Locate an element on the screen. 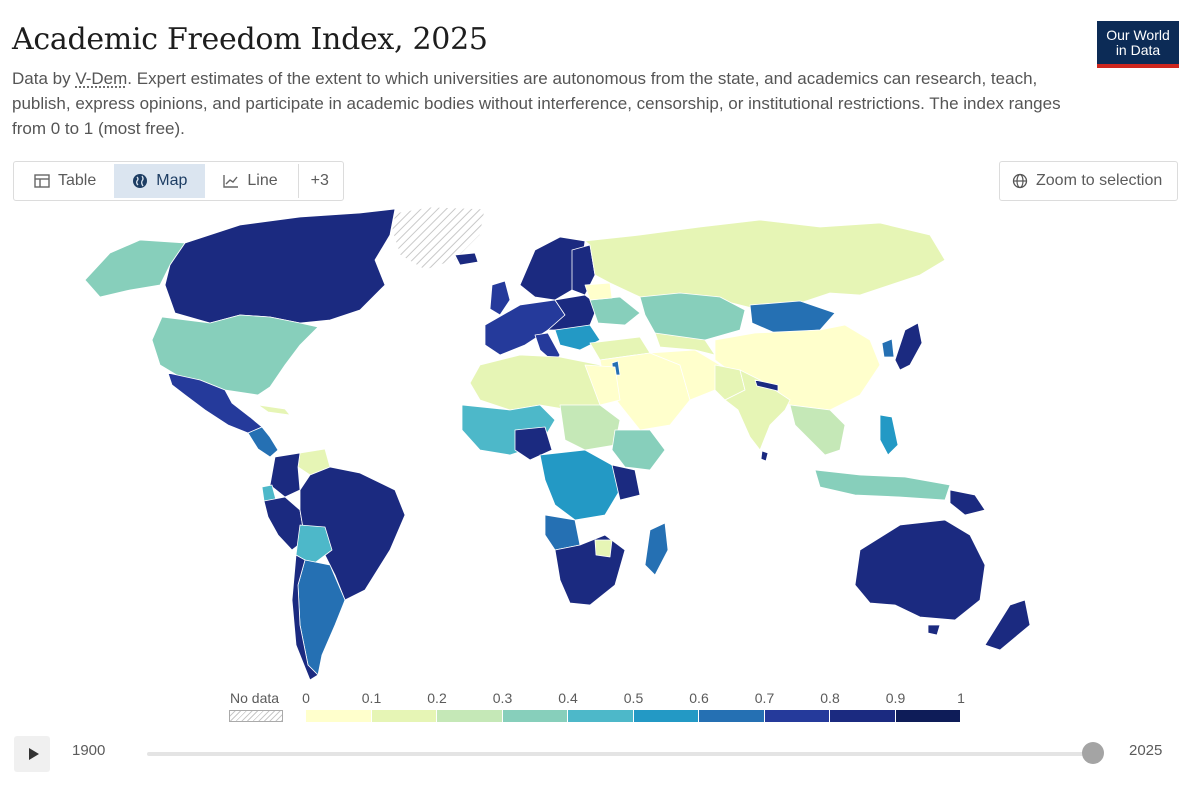 The height and width of the screenshot is (787, 1200). chart-title: Academic Freedom Index, 2025 is located at coordinates (250, 39).